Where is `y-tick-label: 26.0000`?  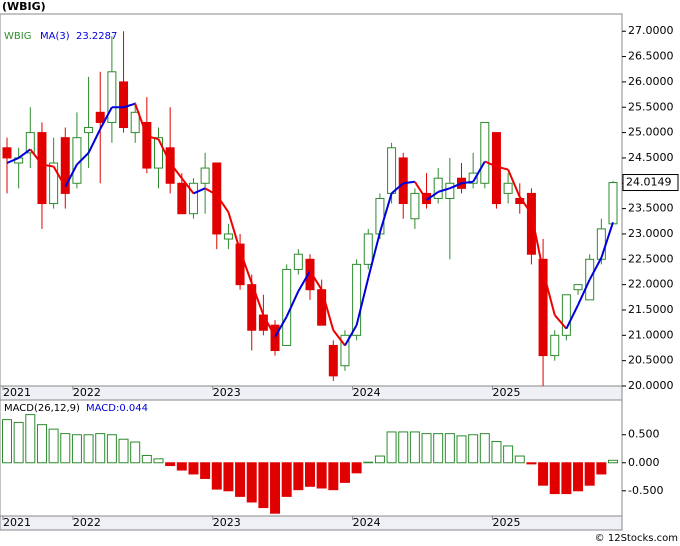
y-tick-label: 26.0000 is located at coordinates (651, 81).